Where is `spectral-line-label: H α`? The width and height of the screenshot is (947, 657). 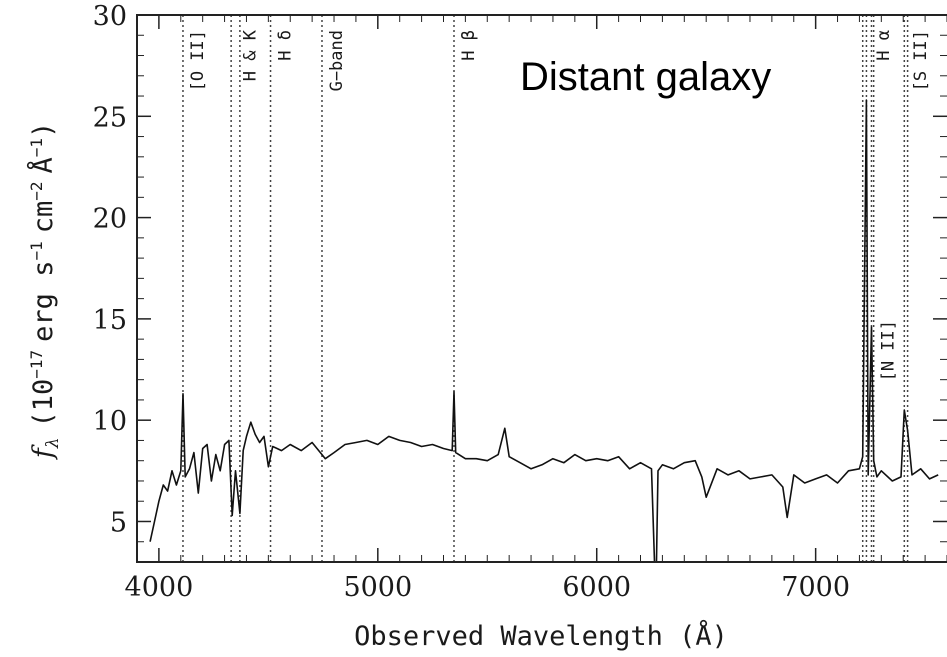 spectral-line-label: H α is located at coordinates (884, 45).